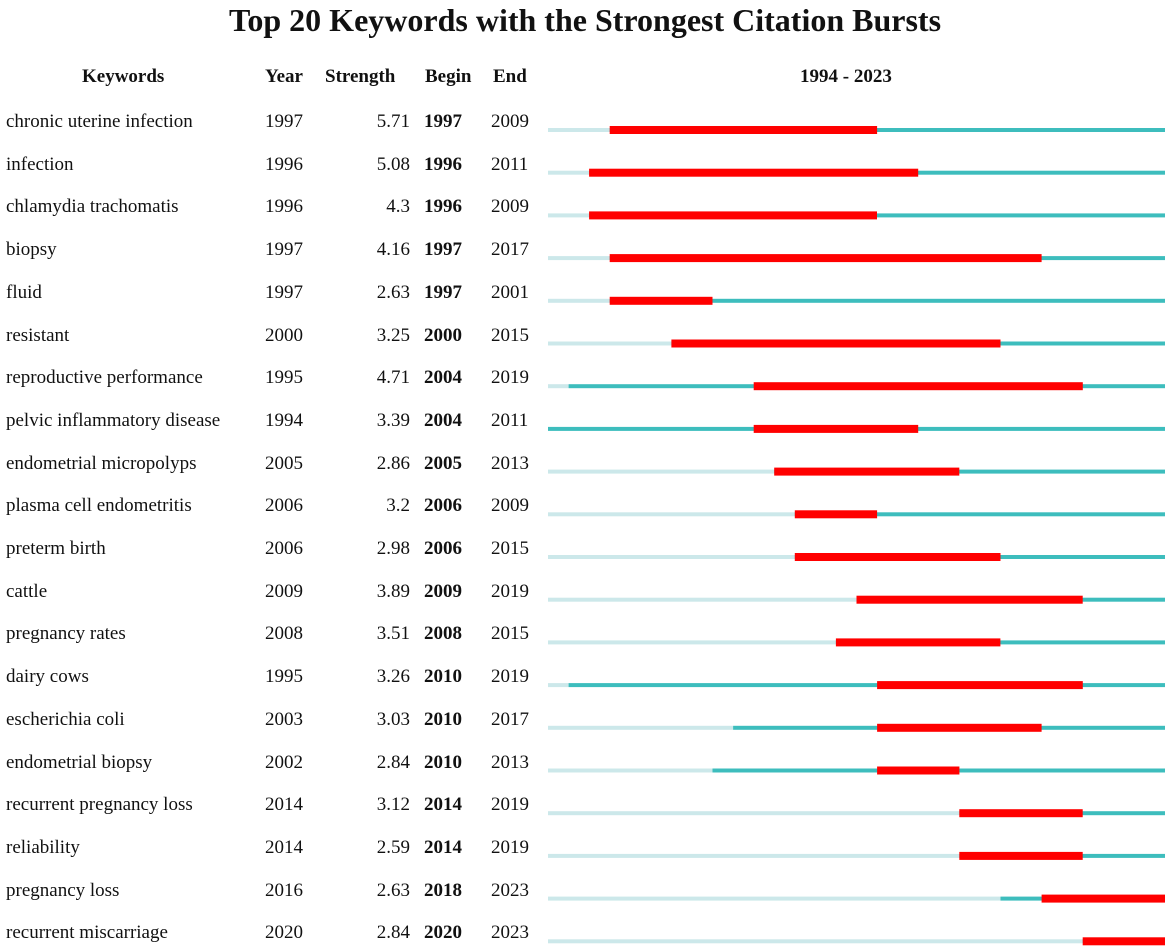 The width and height of the screenshot is (1170, 948). I want to click on keyword-label: biopsy, so click(31, 250).